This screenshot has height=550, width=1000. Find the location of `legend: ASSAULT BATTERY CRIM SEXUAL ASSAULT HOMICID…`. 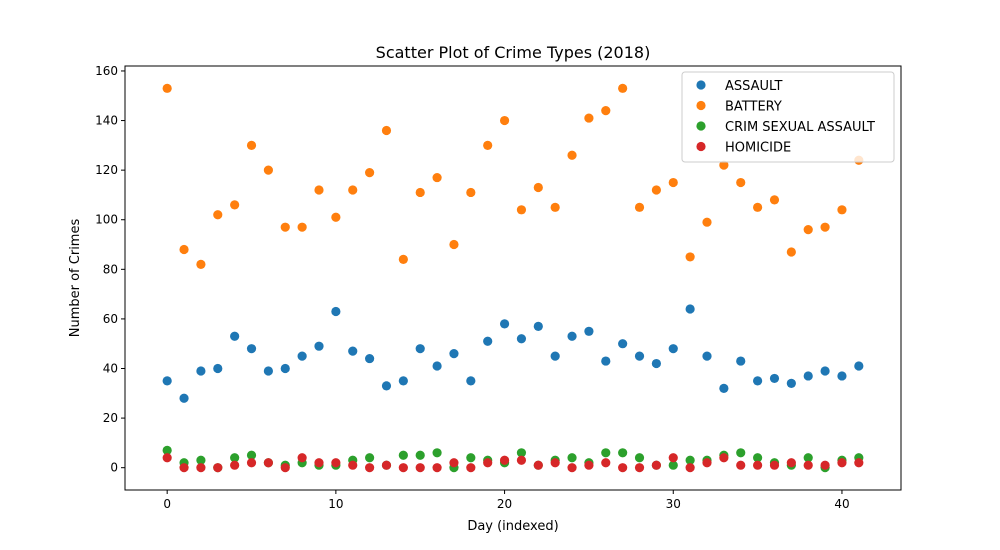

legend: ASSAULT BATTERY CRIM SEXUAL ASSAULT HOMICID… is located at coordinates (788, 117).